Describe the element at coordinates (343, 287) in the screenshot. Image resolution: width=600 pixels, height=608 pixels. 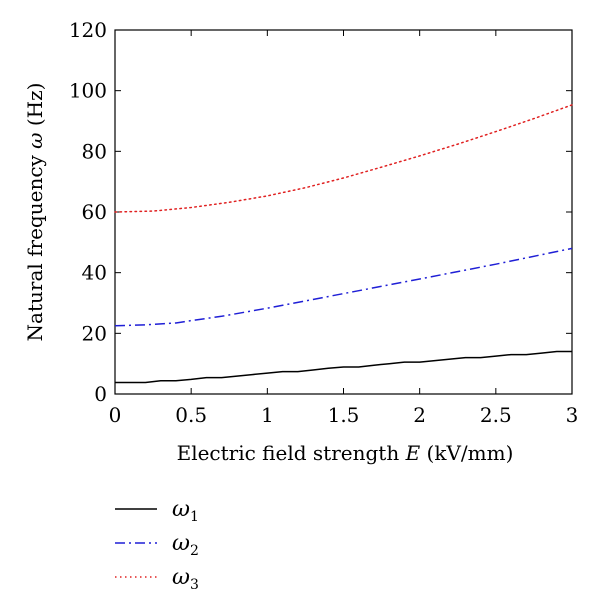
I see `series-line-ω2` at that location.